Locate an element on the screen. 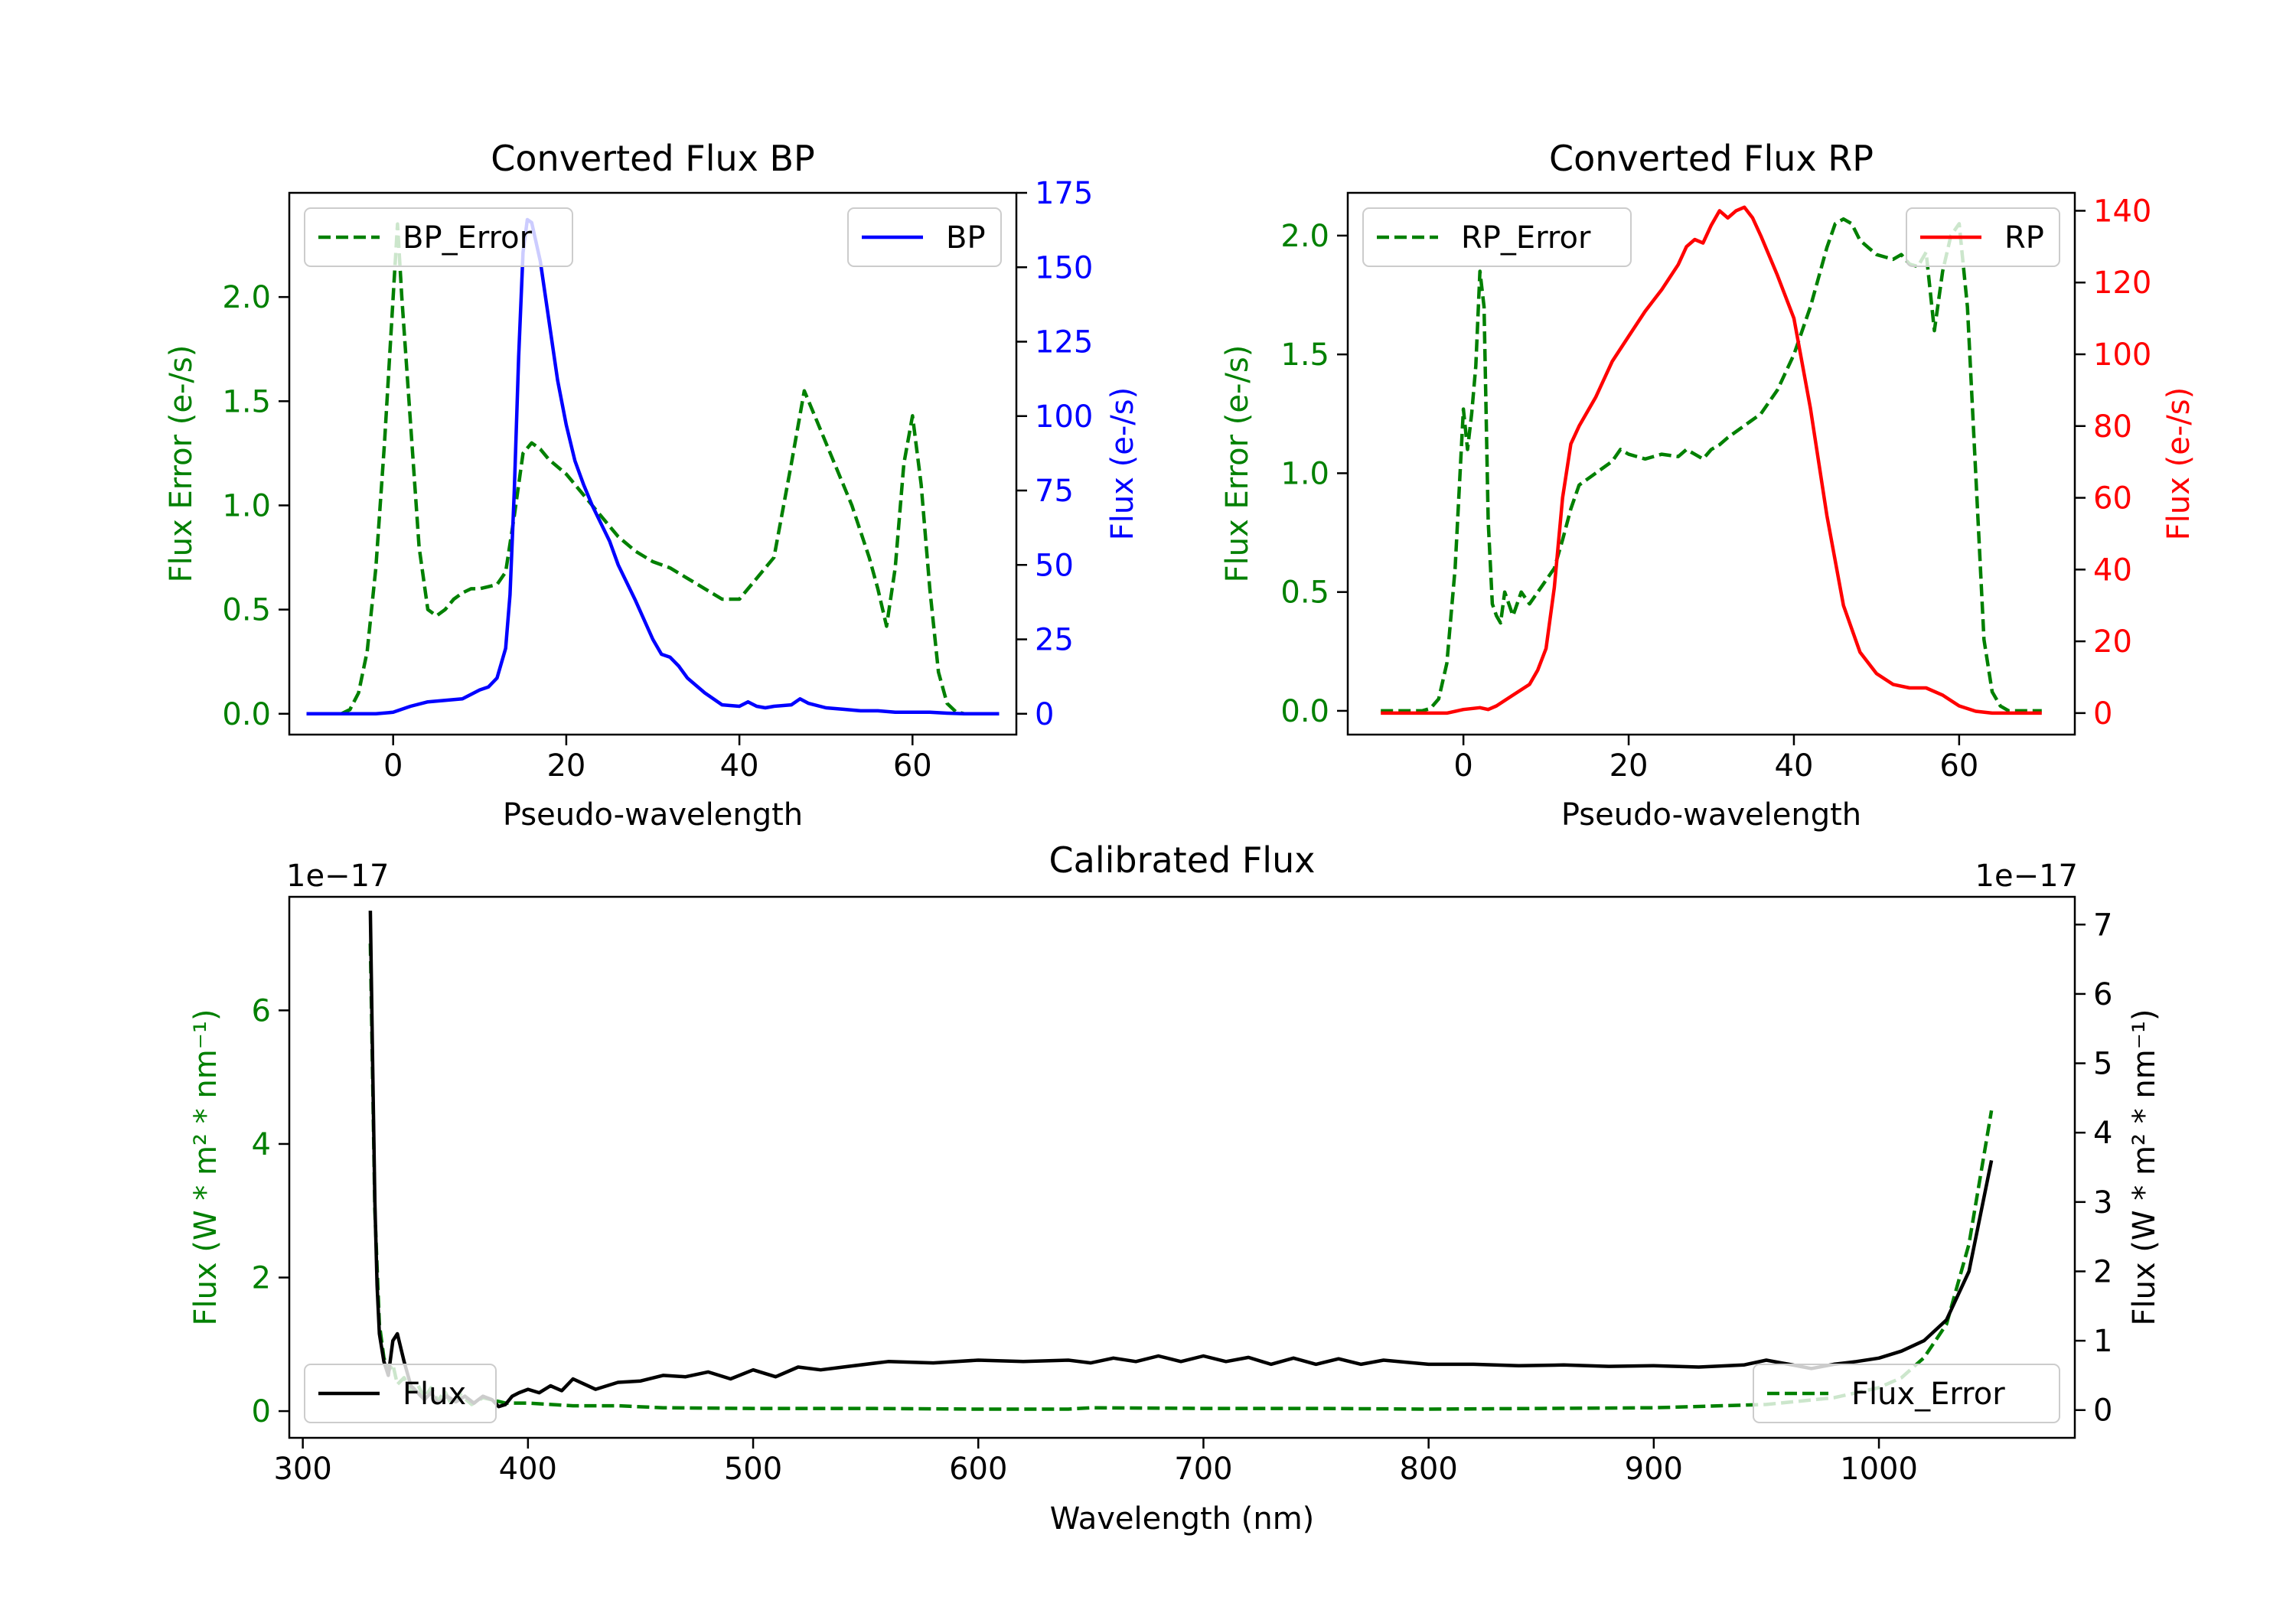 Image resolution: width=2296 pixels, height=1610 pixels. rp-xtick-label: 60 is located at coordinates (1958, 766).